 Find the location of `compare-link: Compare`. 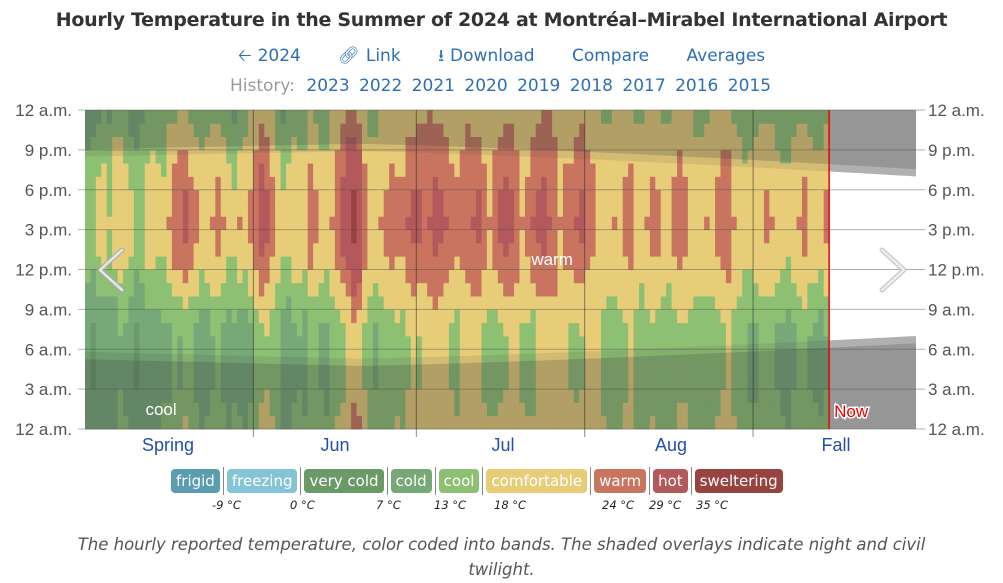

compare-link: Compare is located at coordinates (610, 56).